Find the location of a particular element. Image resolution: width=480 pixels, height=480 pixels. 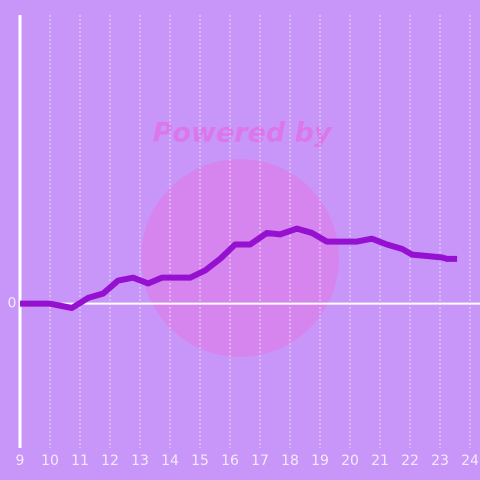

x-tick-label: 13 is located at coordinates (140, 461).